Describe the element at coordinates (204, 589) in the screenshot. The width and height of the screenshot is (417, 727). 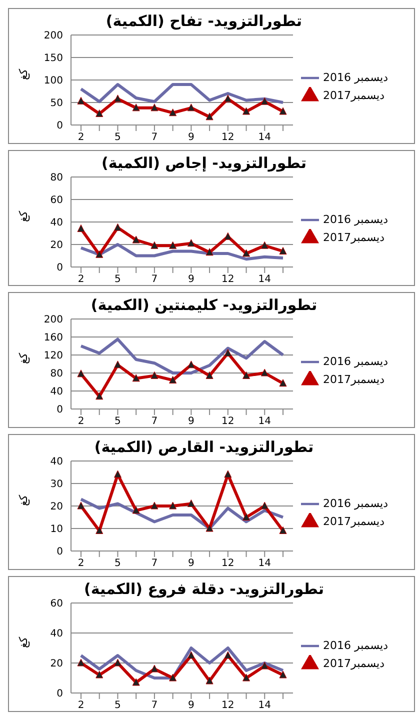
I see `chart-title: تطورالتزويد- دقلة فروع (الكمية)` at that location.